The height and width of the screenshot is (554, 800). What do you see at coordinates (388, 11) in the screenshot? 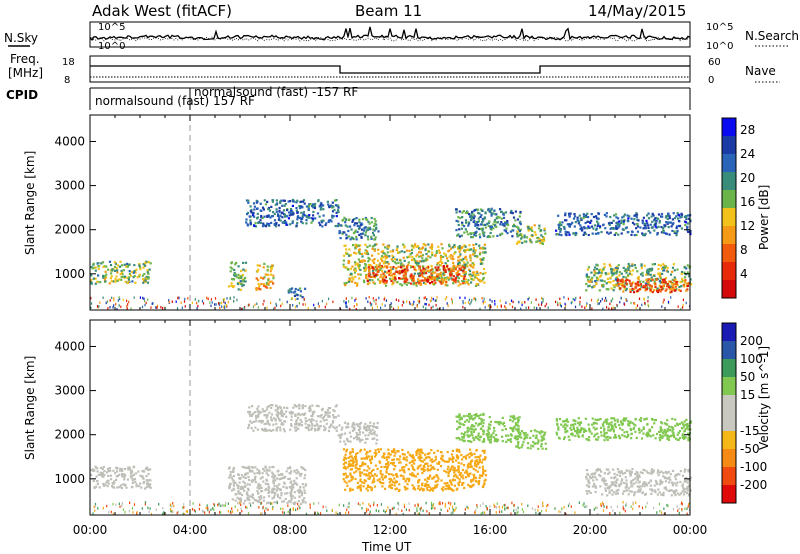
I see `beam-title: Beam 11` at bounding box center [388, 11].